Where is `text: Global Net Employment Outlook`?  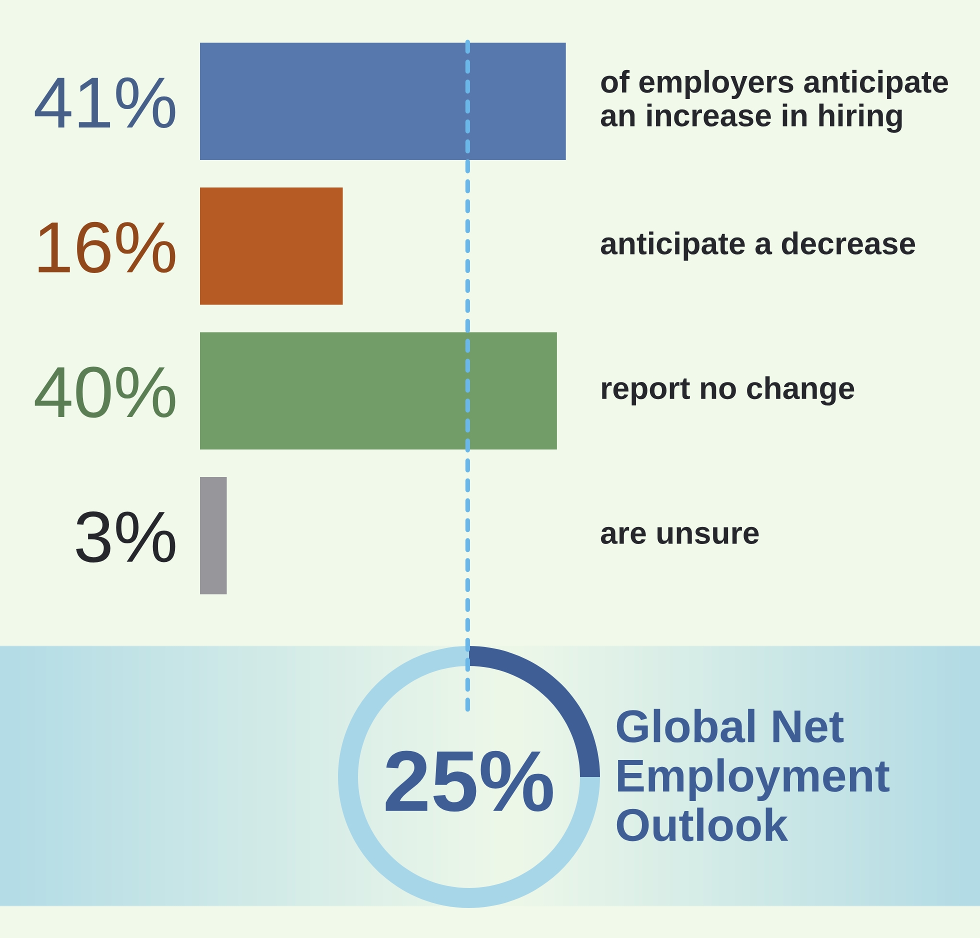
text: Global Net Employment Outlook is located at coordinates (753, 775).